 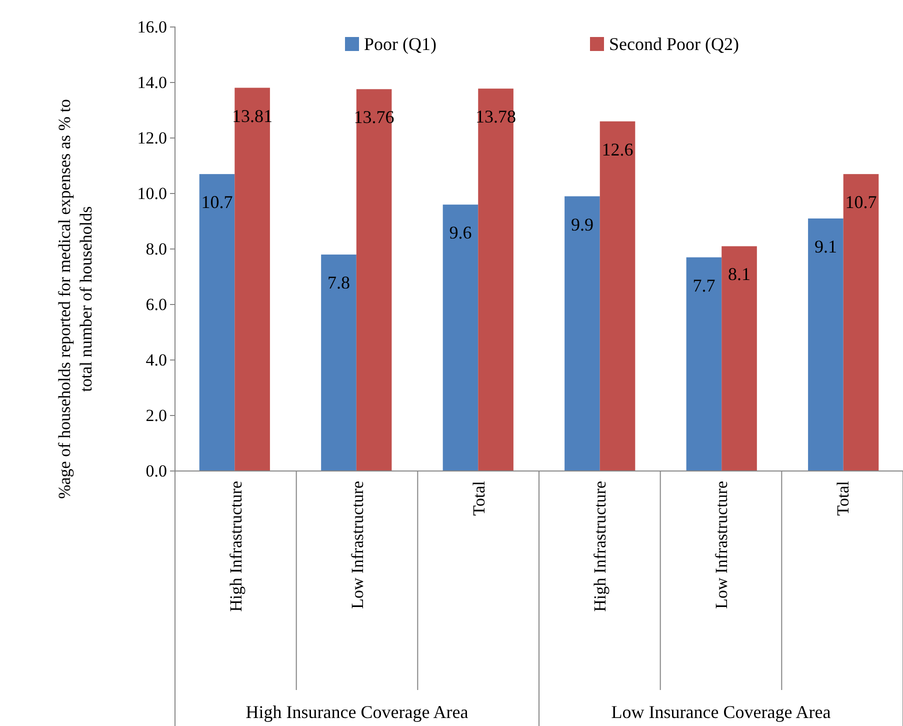 I want to click on data-label: 9.1, so click(x=825, y=246).